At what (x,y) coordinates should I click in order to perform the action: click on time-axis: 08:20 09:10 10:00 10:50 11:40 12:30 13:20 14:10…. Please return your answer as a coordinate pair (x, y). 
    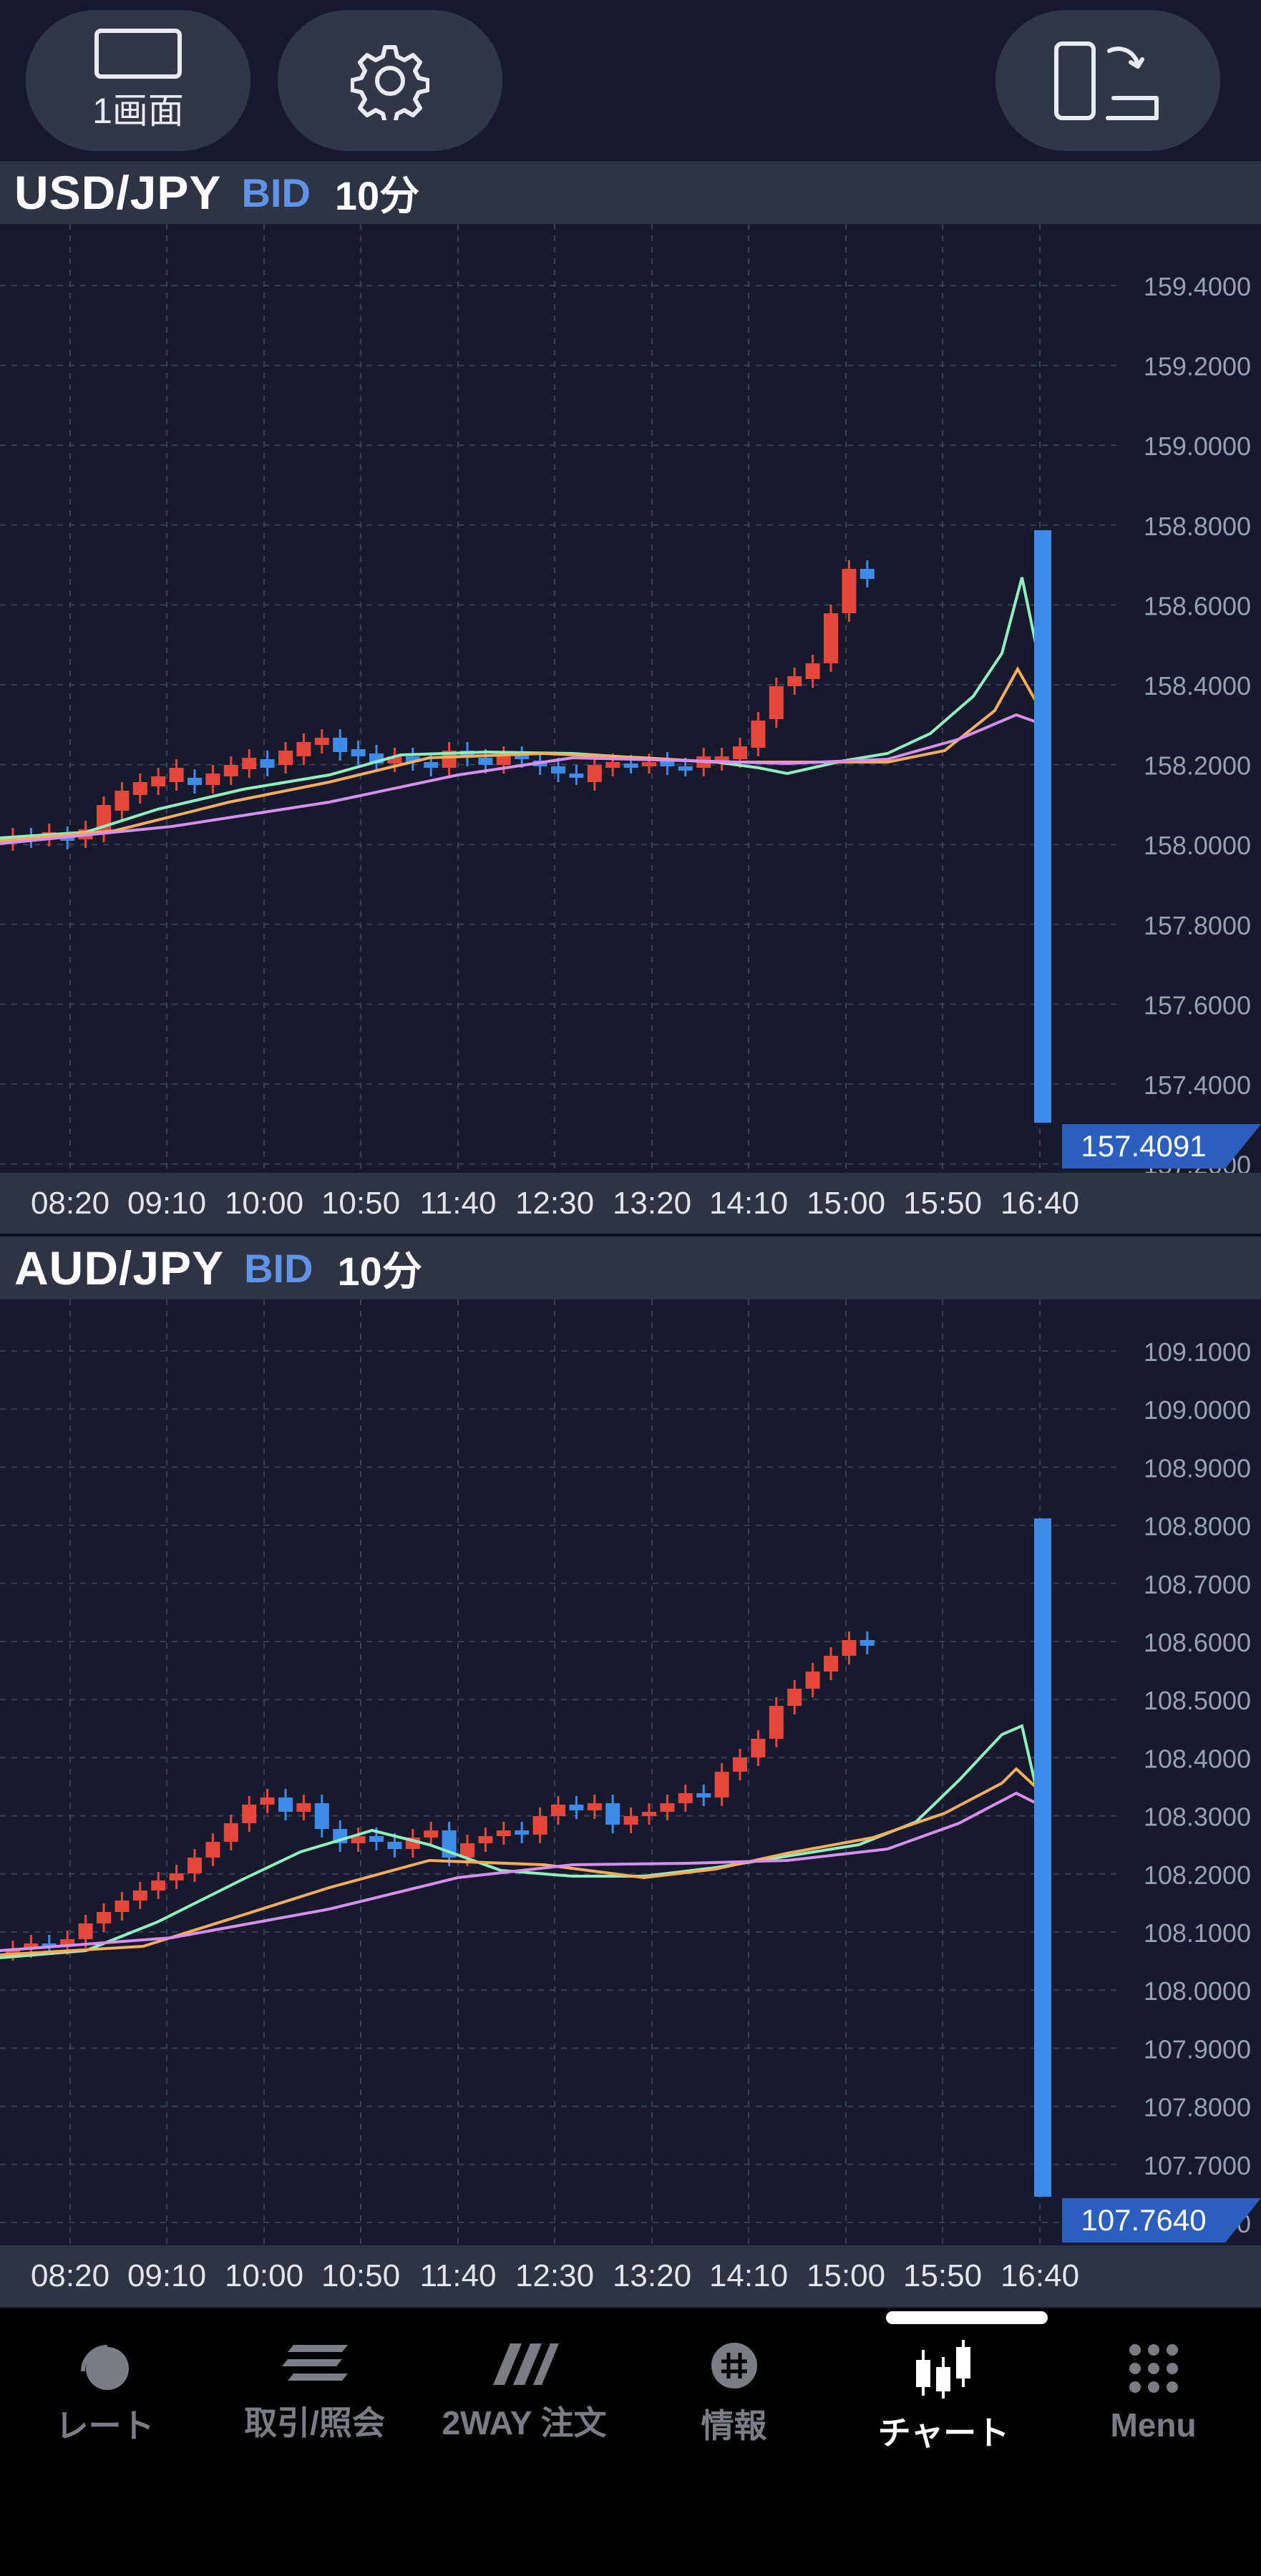
    Looking at the image, I should click on (630, 2276).